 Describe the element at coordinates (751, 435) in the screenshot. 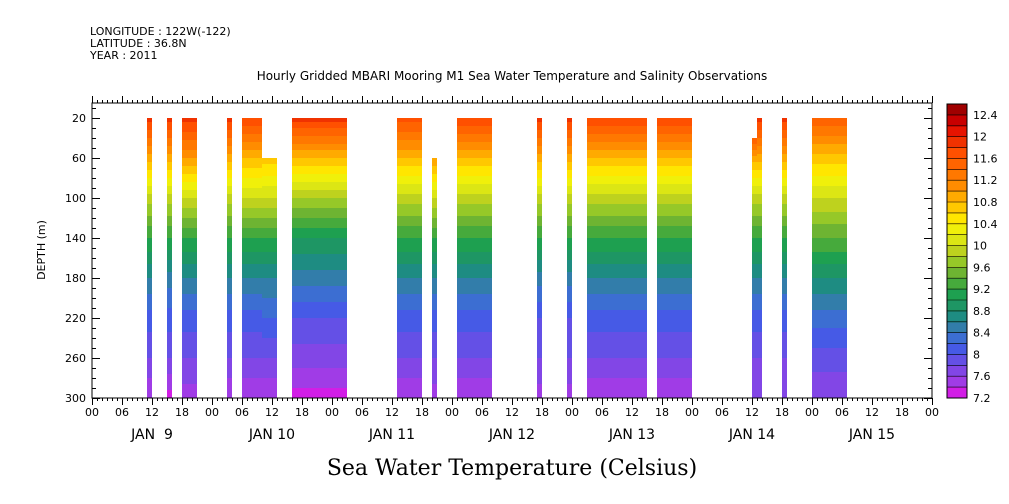

I see `x-day-label: JAN 14` at that location.